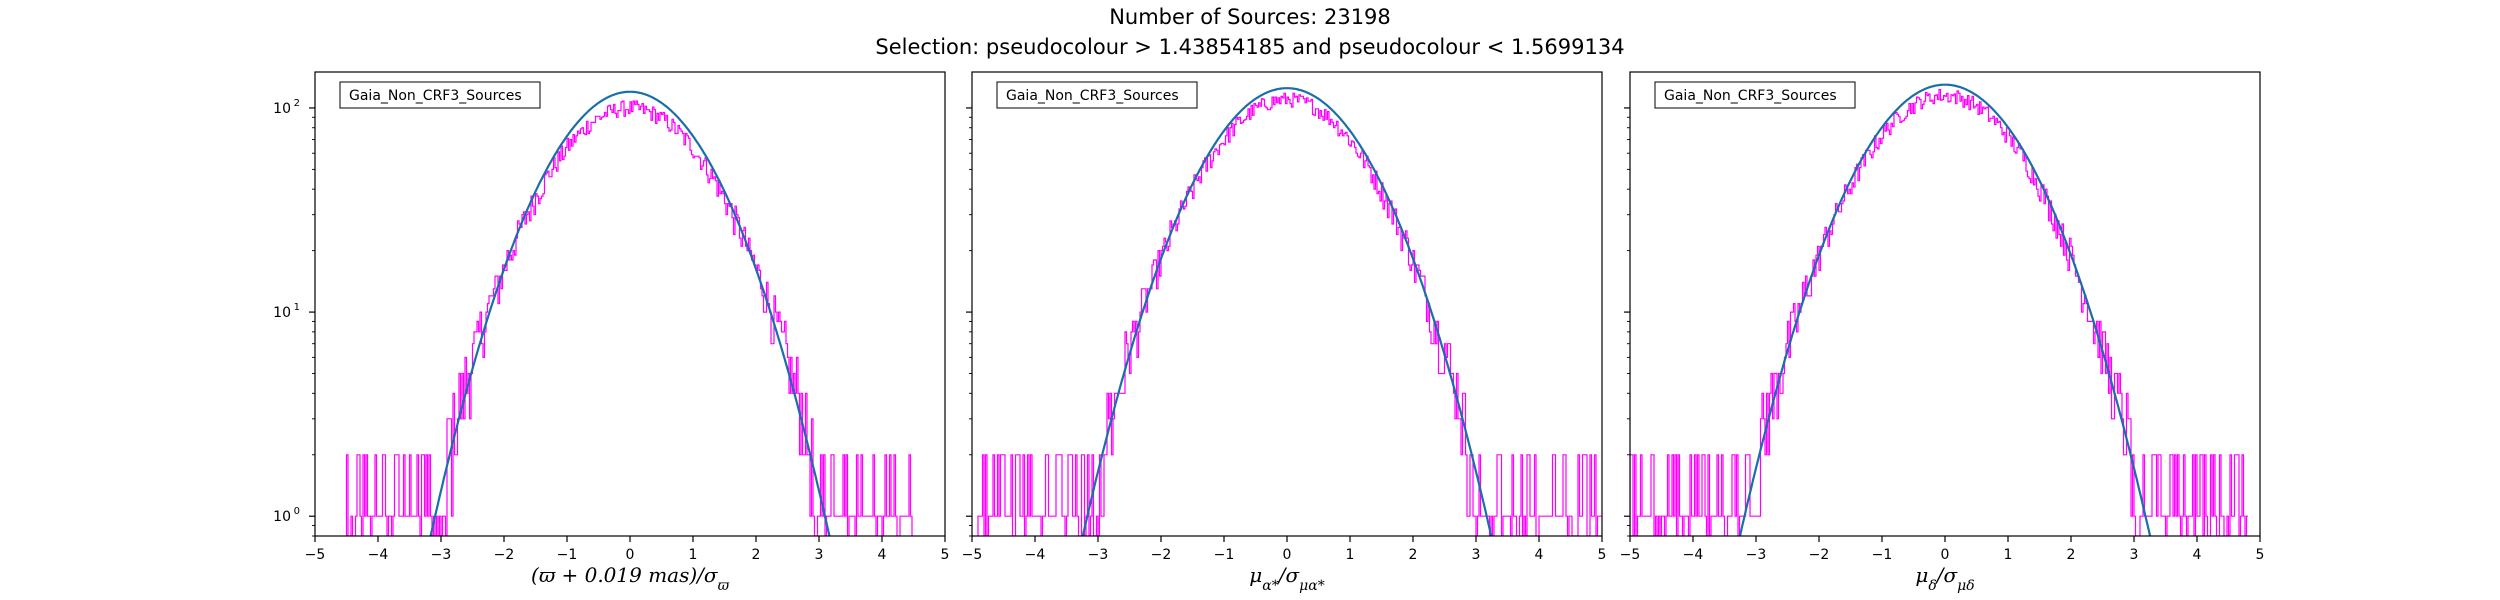 This screenshot has height=600, width=2500. I want to click on x-axis-label: (ϖ + 0.019 mas)/σϖ, so click(630, 578).